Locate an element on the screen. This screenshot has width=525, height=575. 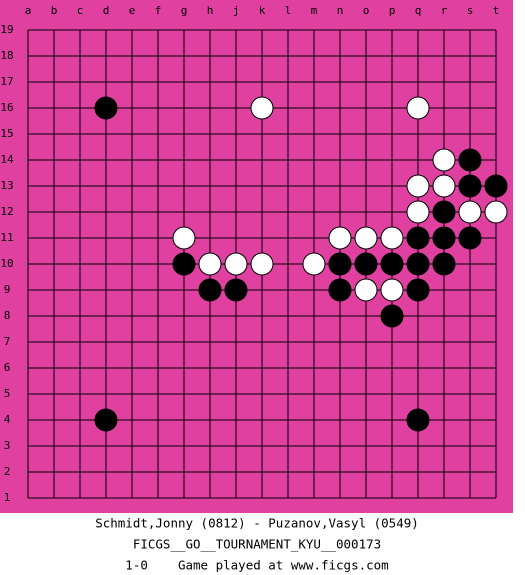
column-label: a is located at coordinates (28, 10).